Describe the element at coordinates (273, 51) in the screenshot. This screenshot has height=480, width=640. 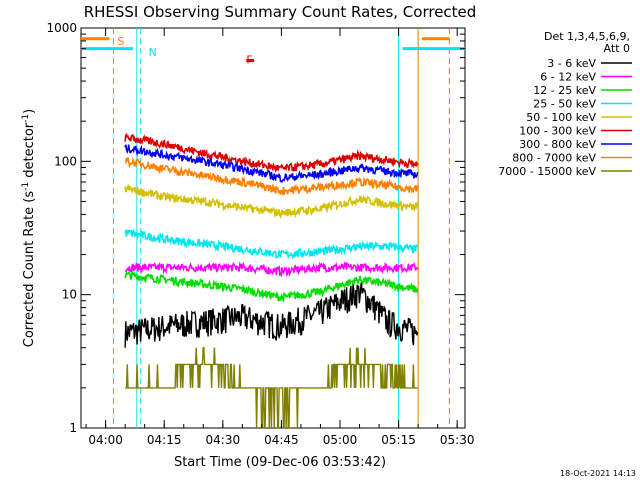
I see `annotation-group: SNF` at that location.